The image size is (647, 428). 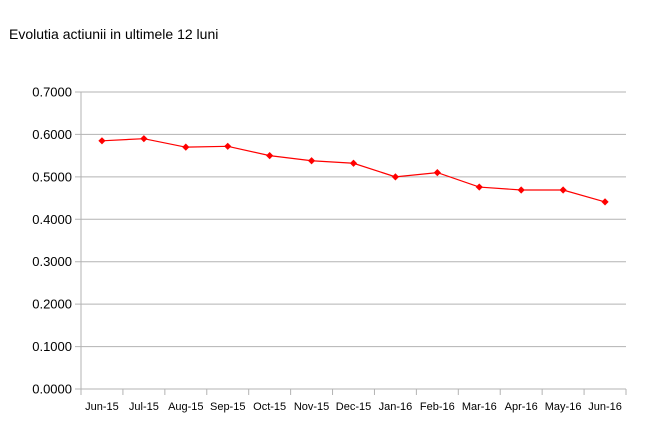 I want to click on x-tick-label: Nov-15, so click(x=311, y=407).